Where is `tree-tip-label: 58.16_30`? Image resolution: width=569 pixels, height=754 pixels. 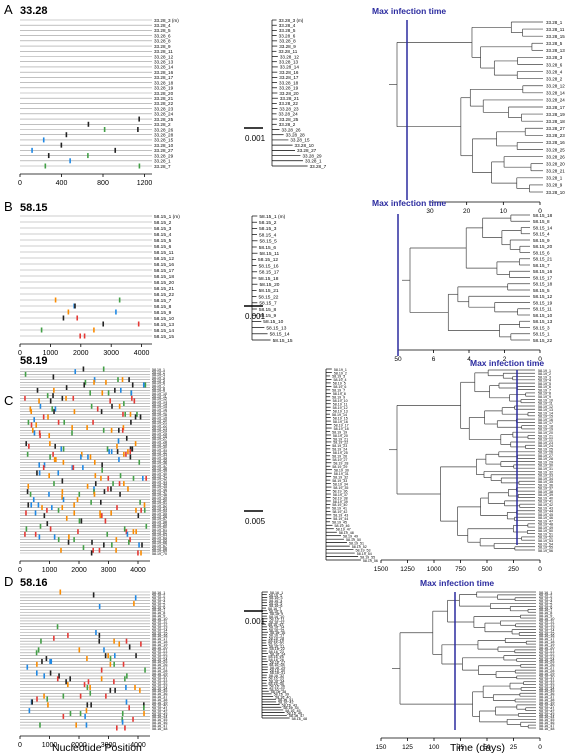
tree-tip-label: 58.16_30 is located at coordinates (546, 677).